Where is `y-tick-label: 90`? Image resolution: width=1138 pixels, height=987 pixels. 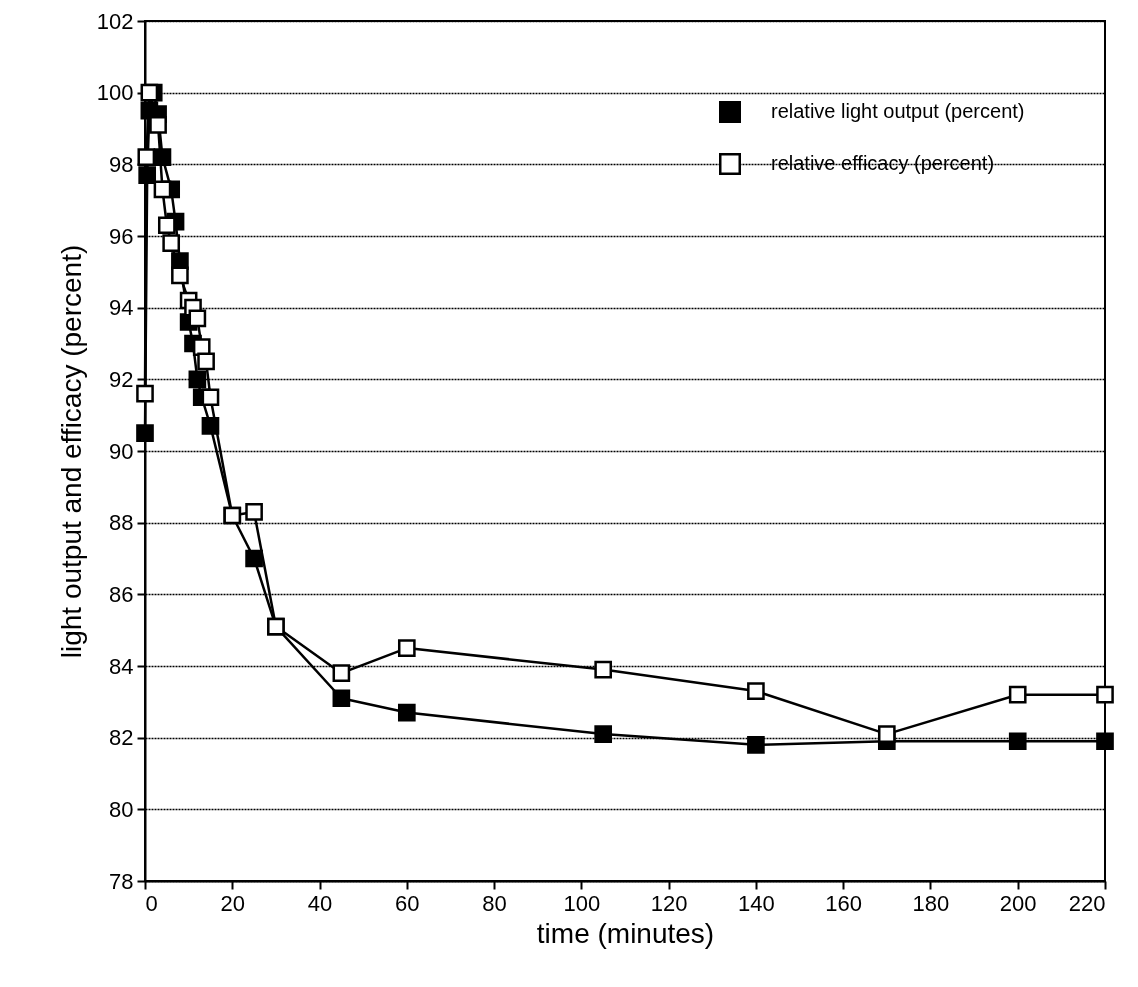 y-tick-label: 90 is located at coordinates (121, 451).